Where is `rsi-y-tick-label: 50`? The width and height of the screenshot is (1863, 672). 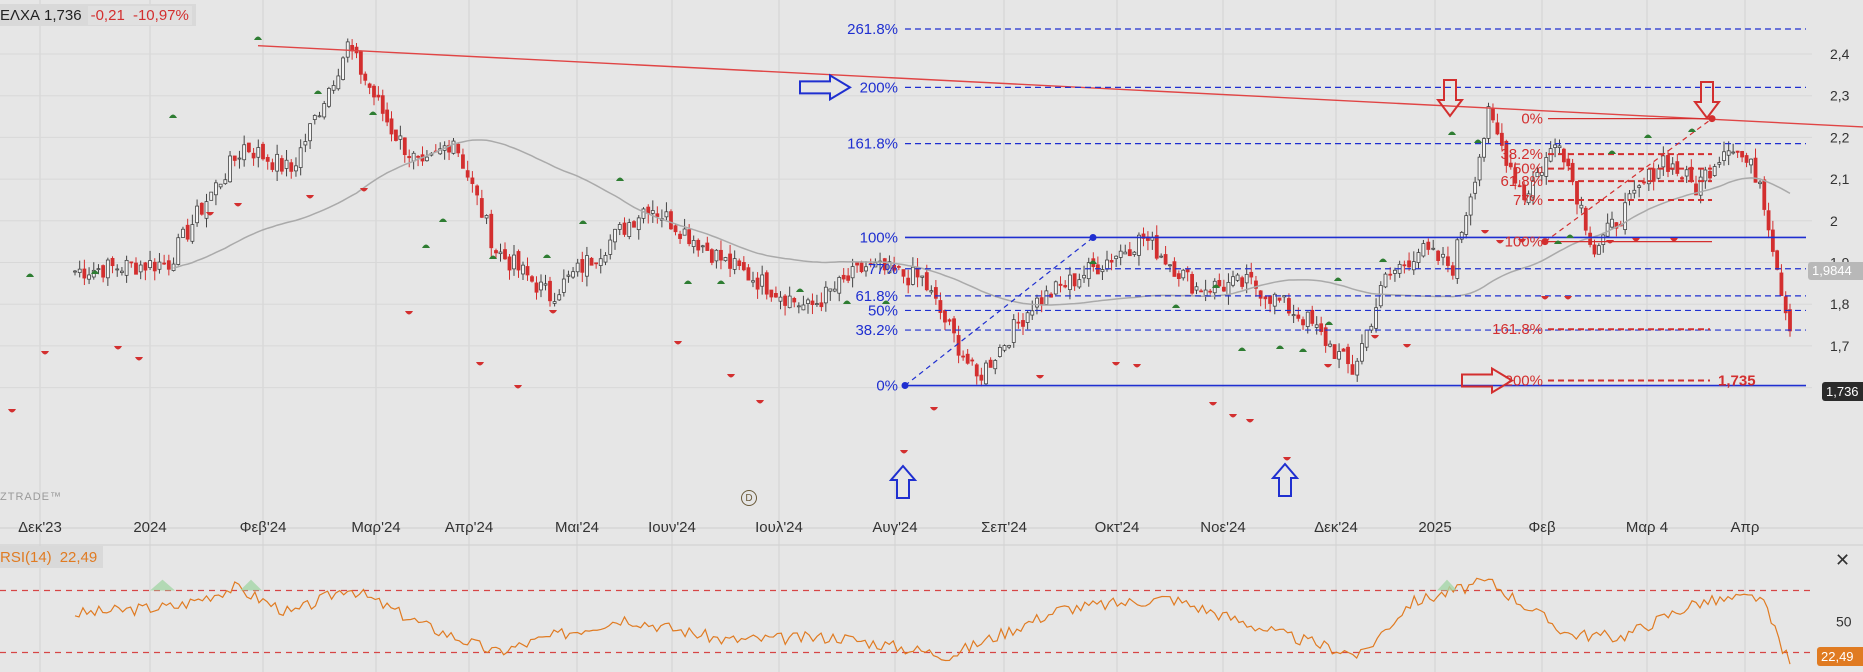 rsi-y-tick-label: 50 is located at coordinates (1844, 622).